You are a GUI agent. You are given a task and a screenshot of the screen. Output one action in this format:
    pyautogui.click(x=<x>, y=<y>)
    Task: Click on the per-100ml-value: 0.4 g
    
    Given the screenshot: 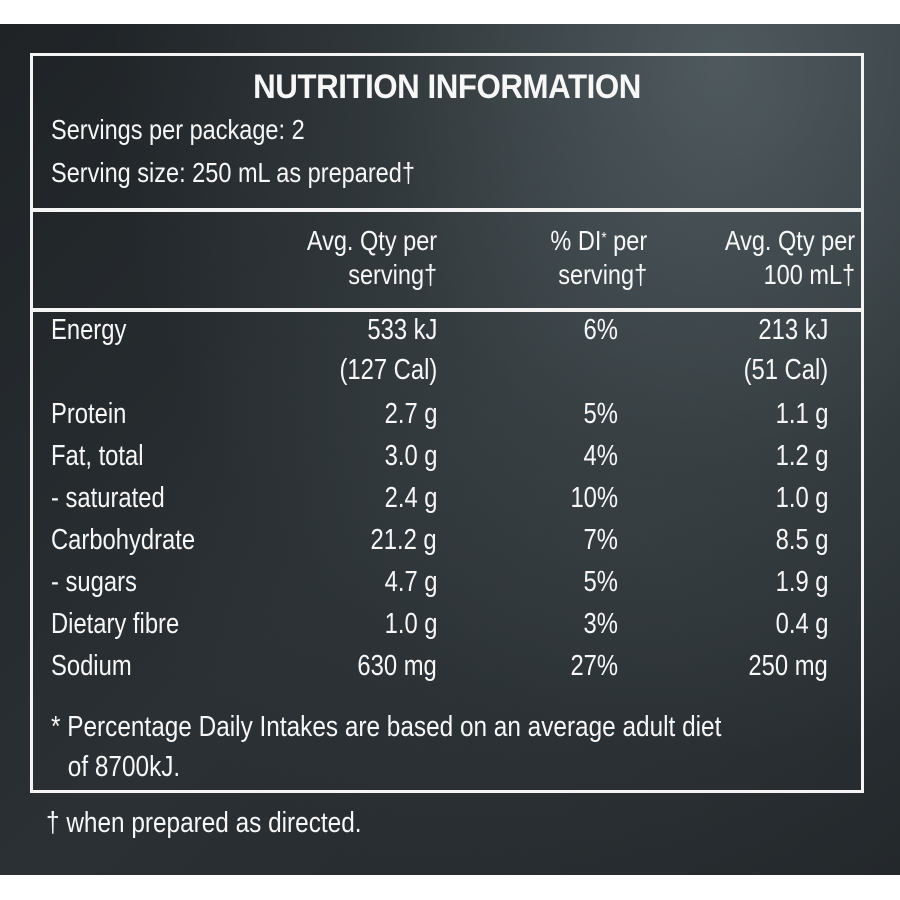 What is the action you would take?
    pyautogui.click(x=801, y=624)
    